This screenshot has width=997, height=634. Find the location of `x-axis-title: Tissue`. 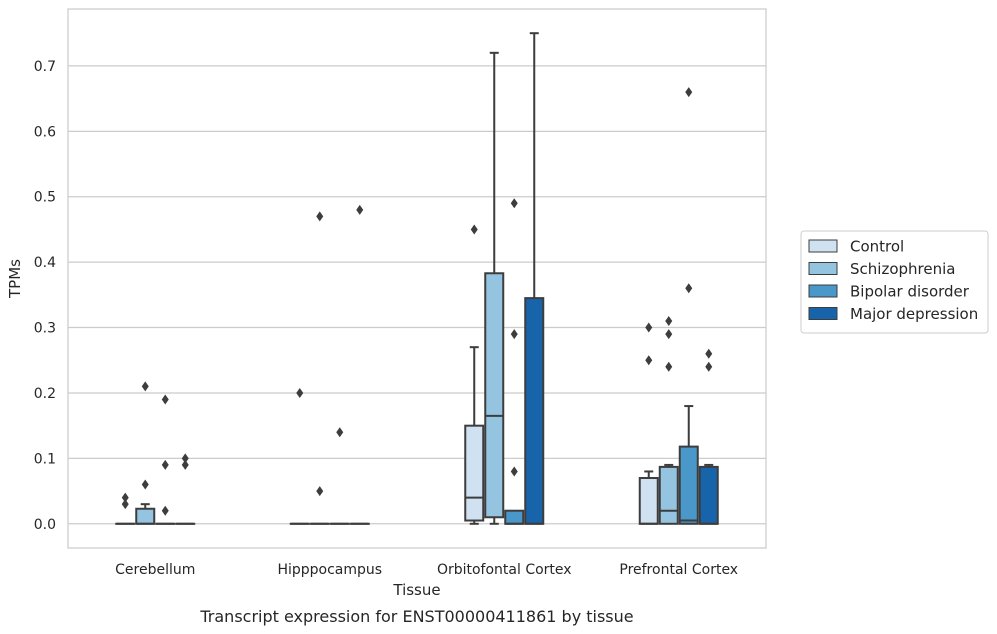

x-axis-title: Tissue is located at coordinates (416, 590).